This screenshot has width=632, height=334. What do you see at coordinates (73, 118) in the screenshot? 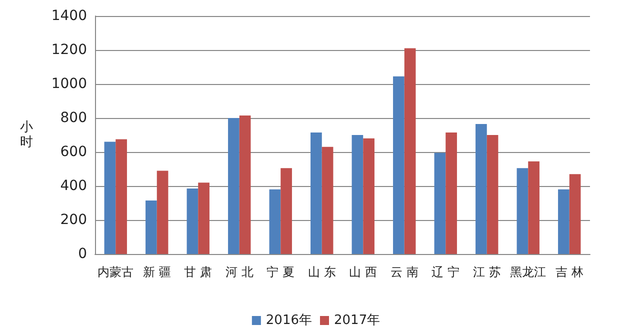
I see `y-tick-label: 800` at bounding box center [73, 118].